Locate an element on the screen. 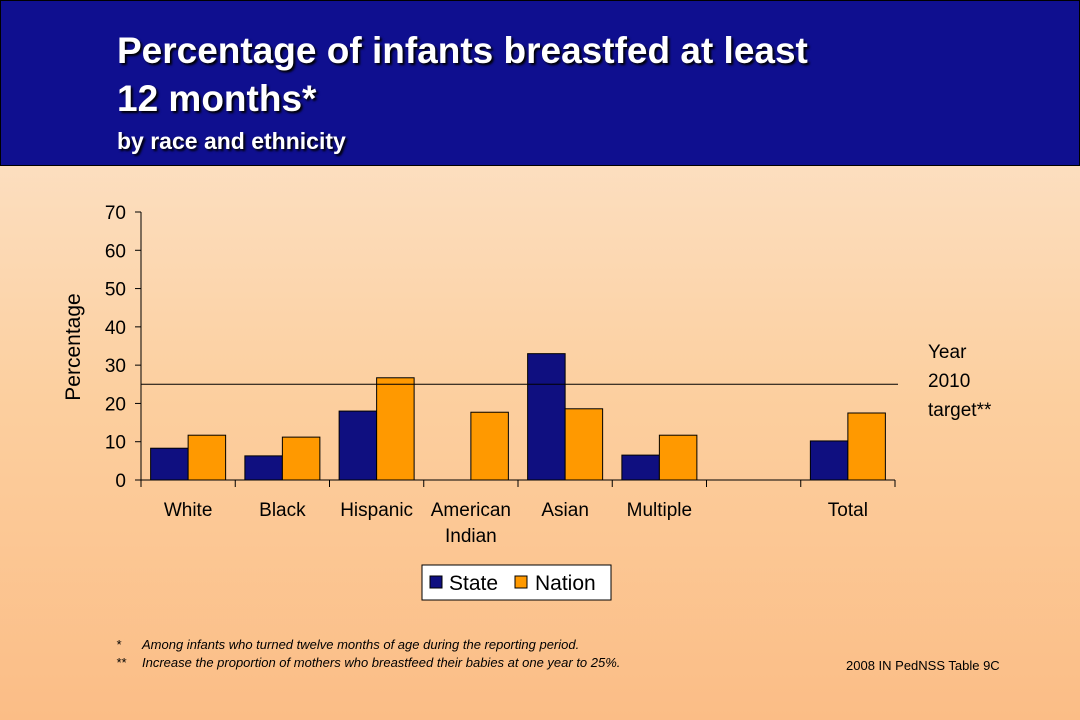 The height and width of the screenshot is (720, 1080). y-tick-label: 20 is located at coordinates (115, 404).